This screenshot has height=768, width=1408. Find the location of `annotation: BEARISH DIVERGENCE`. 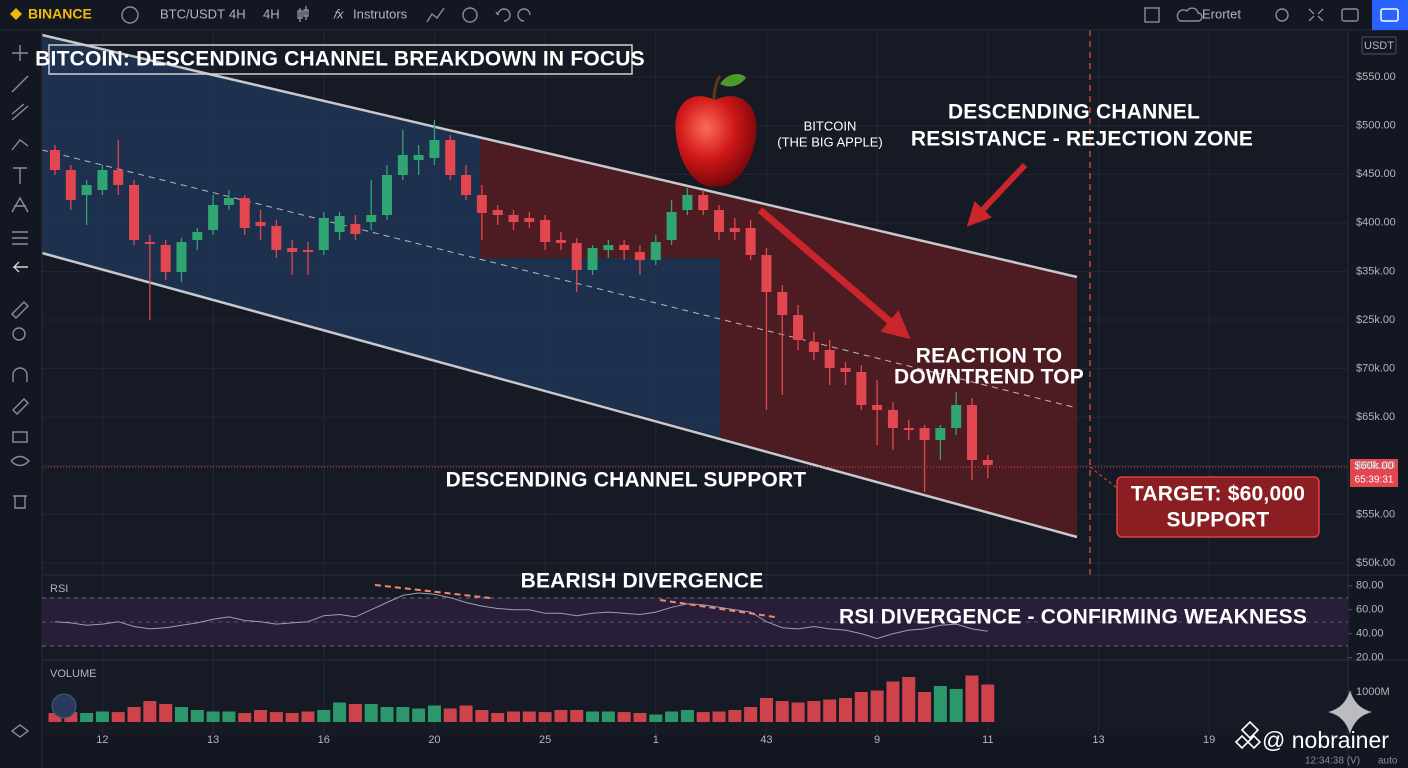

annotation: BEARISH DIVERGENCE is located at coordinates (642, 581).